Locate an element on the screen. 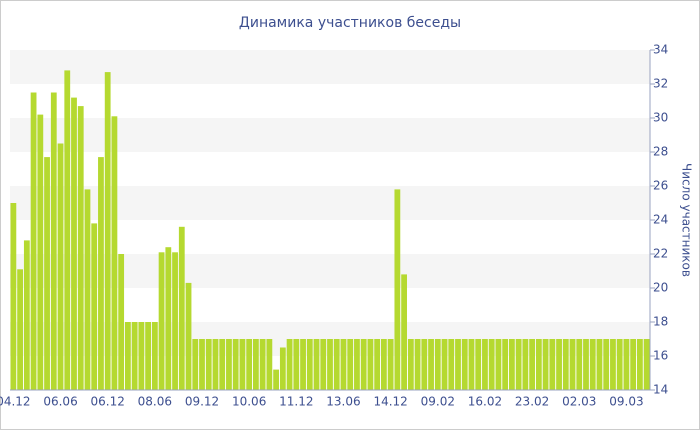 The height and width of the screenshot is (430, 700). x-tick-label: 10.06 is located at coordinates (249, 402).